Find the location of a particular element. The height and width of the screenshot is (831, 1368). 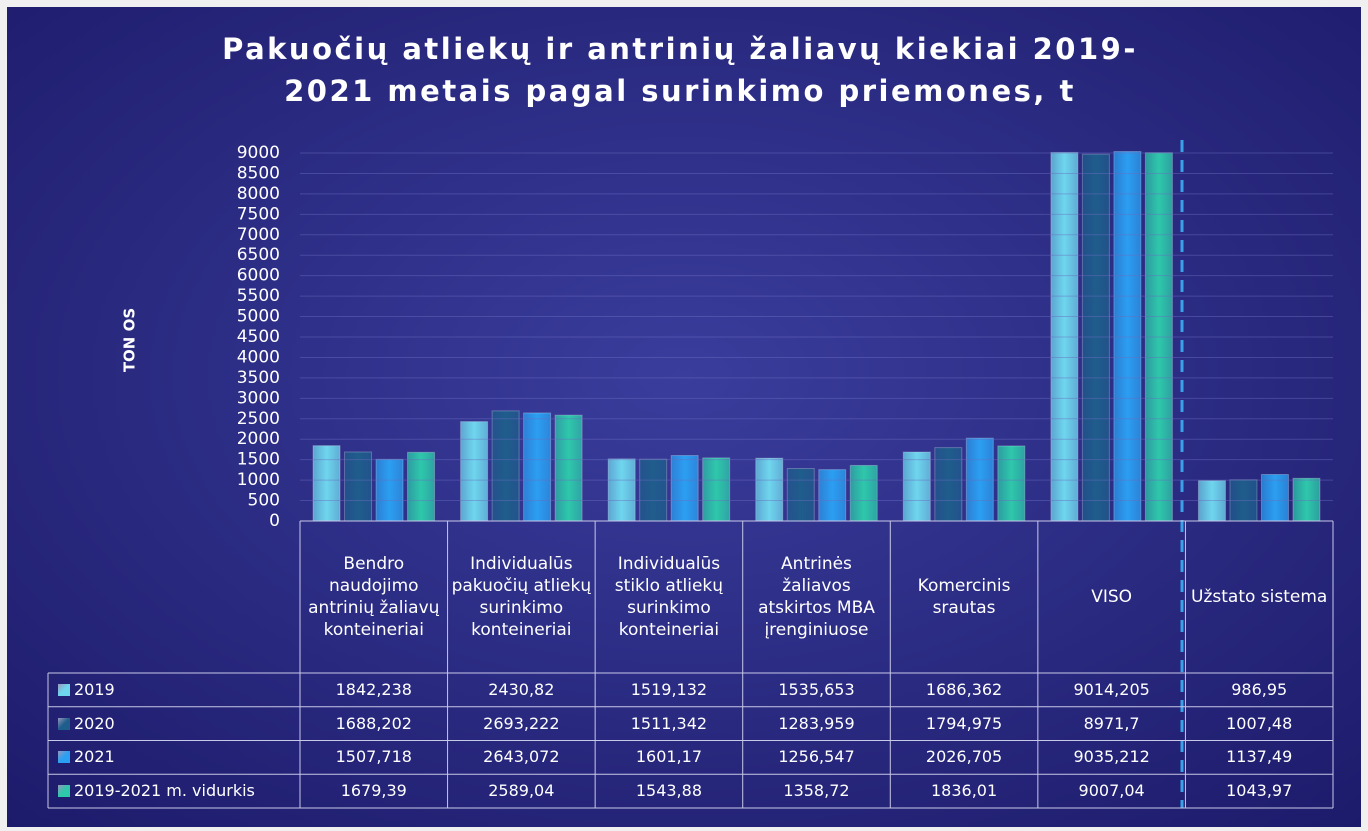

y-tick-label: 0 is located at coordinates (274, 521).